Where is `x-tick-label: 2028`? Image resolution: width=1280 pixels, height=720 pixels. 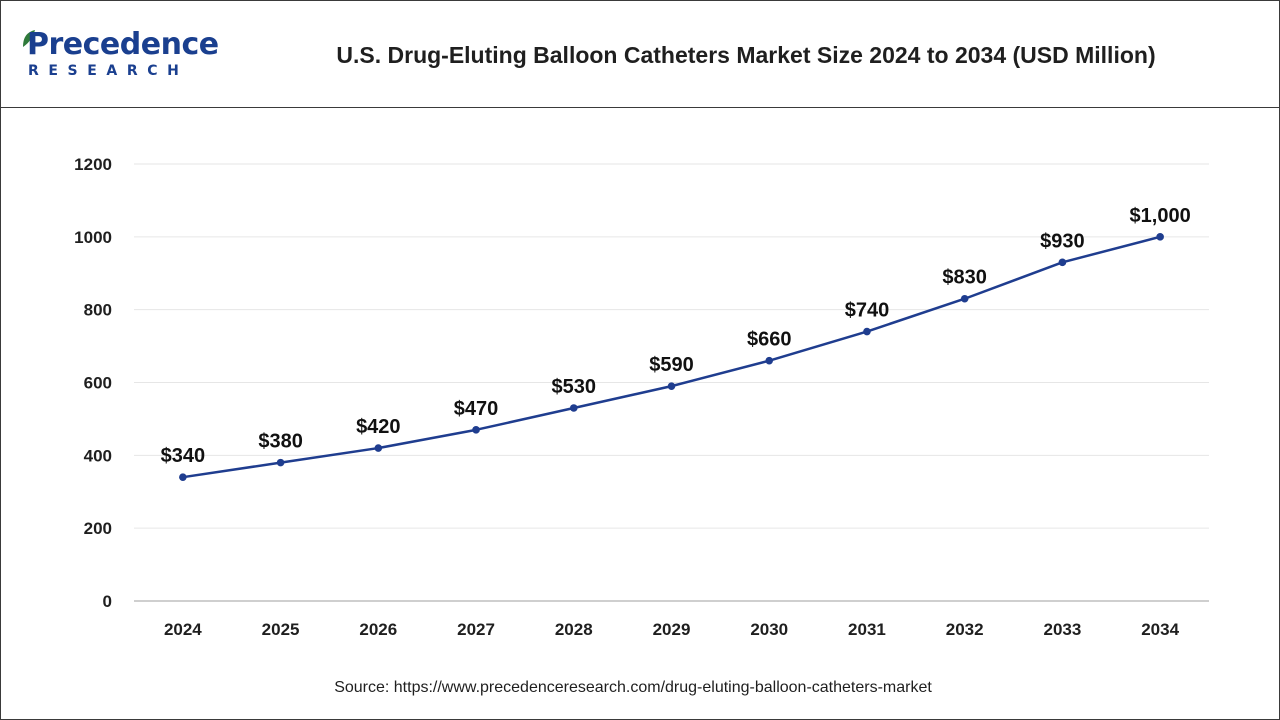
x-tick-label: 2028 is located at coordinates (574, 629).